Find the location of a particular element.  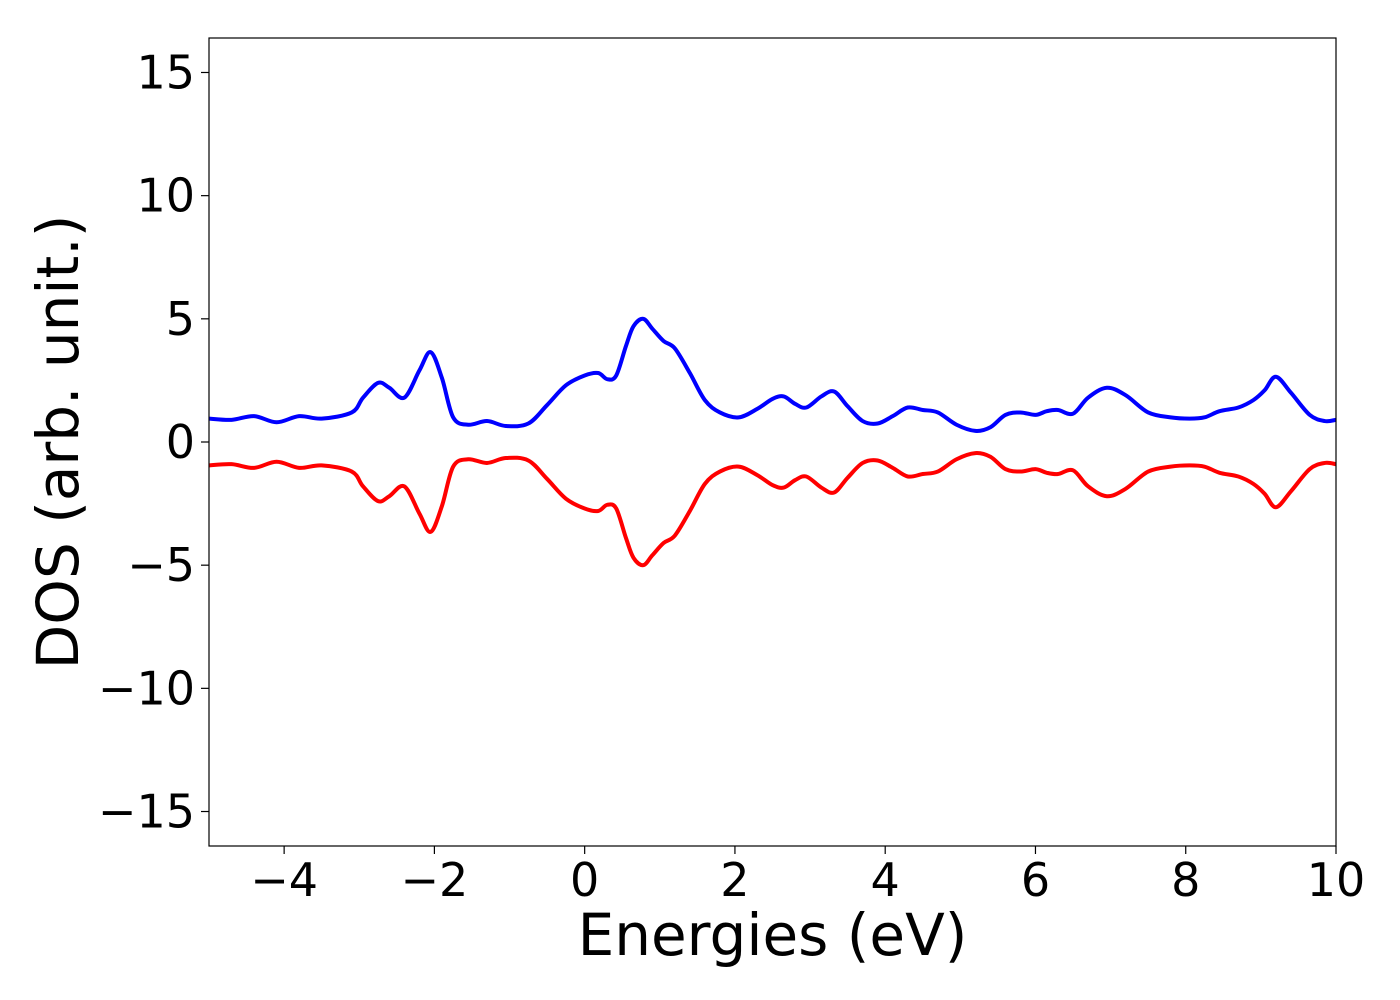

y-tick-label: 5 is located at coordinates (180, 319).